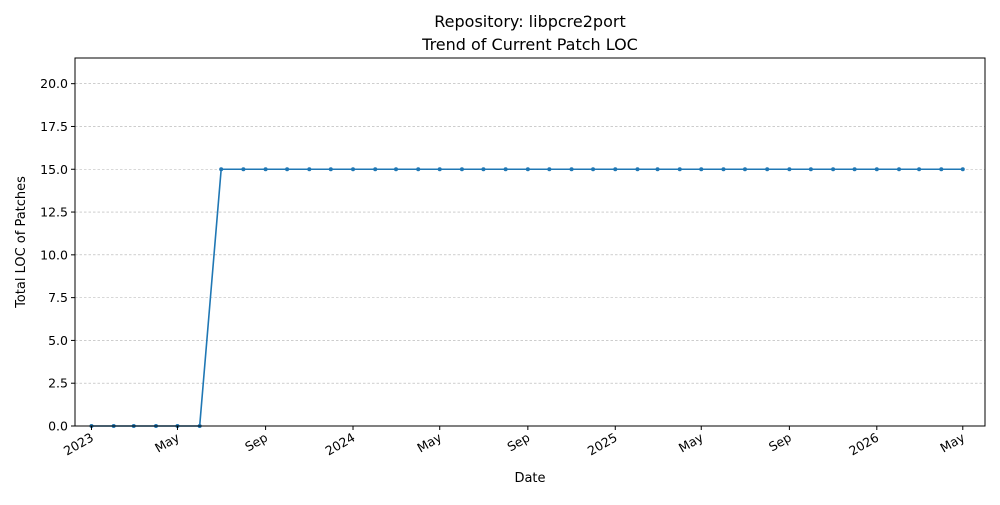 Image resolution: width=1000 pixels, height=505 pixels. Describe the element at coordinates (529, 478) in the screenshot. I see `x-axis-label: Date` at that location.